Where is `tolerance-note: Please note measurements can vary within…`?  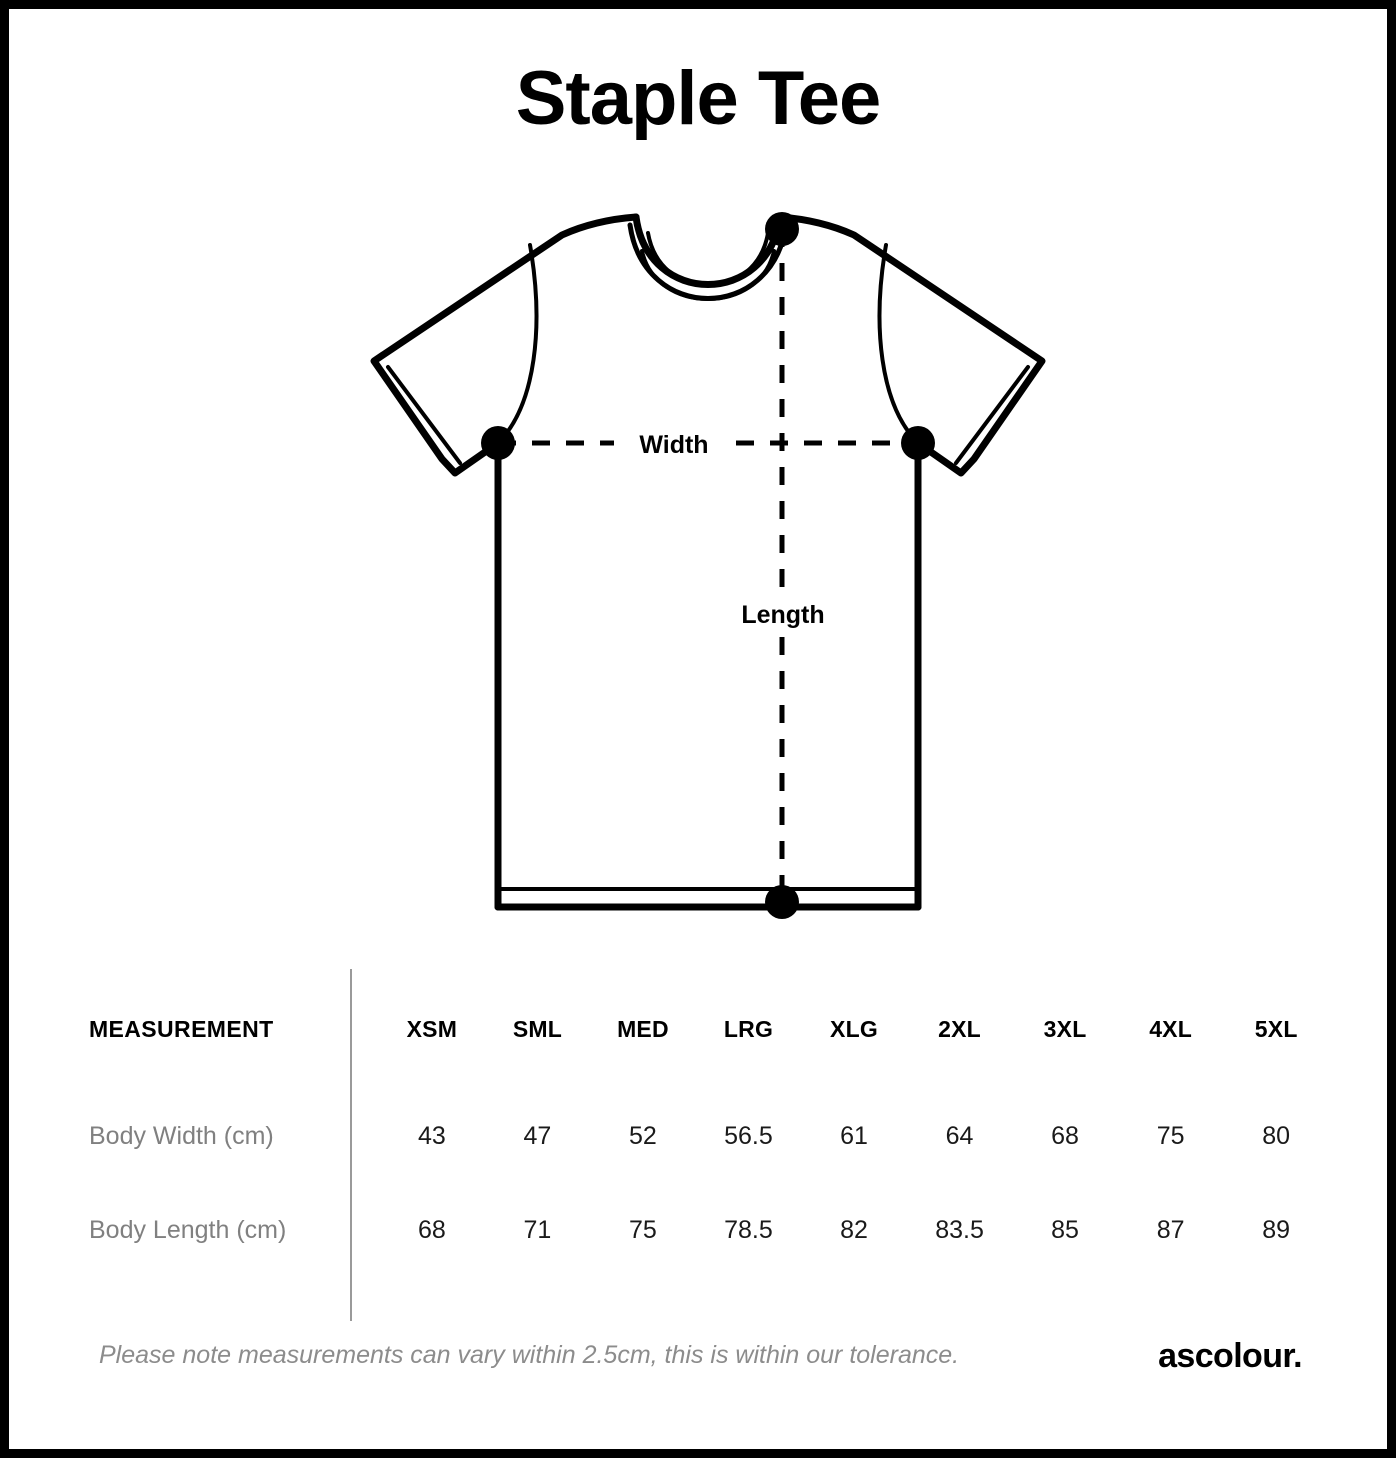
tolerance-note: Please note measurements can vary within… is located at coordinates (529, 1355).